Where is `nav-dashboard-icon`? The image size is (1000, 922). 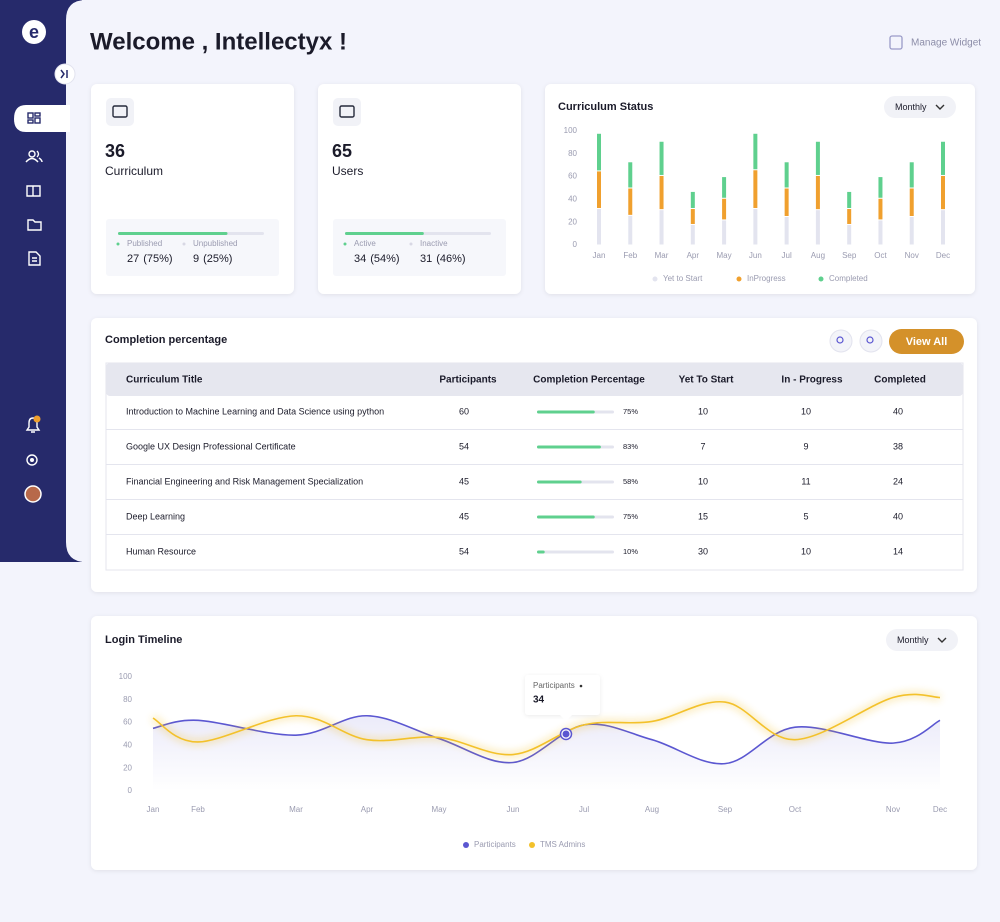
nav-dashboard-icon is located at coordinates (34, 118).